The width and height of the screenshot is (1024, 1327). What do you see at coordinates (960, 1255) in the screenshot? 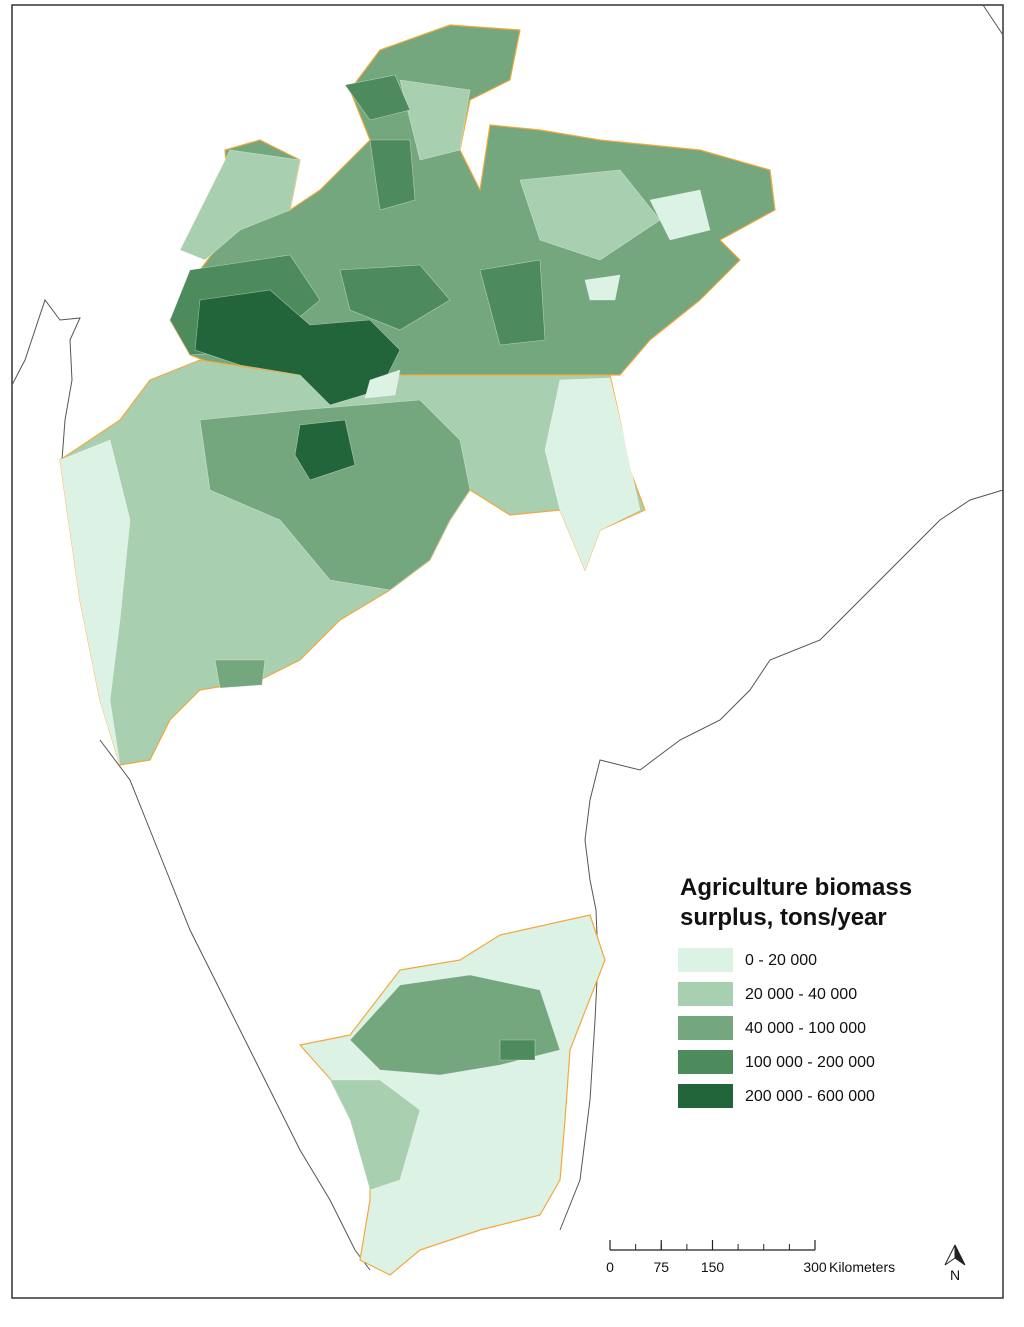
I see `north-arrow` at bounding box center [960, 1255].